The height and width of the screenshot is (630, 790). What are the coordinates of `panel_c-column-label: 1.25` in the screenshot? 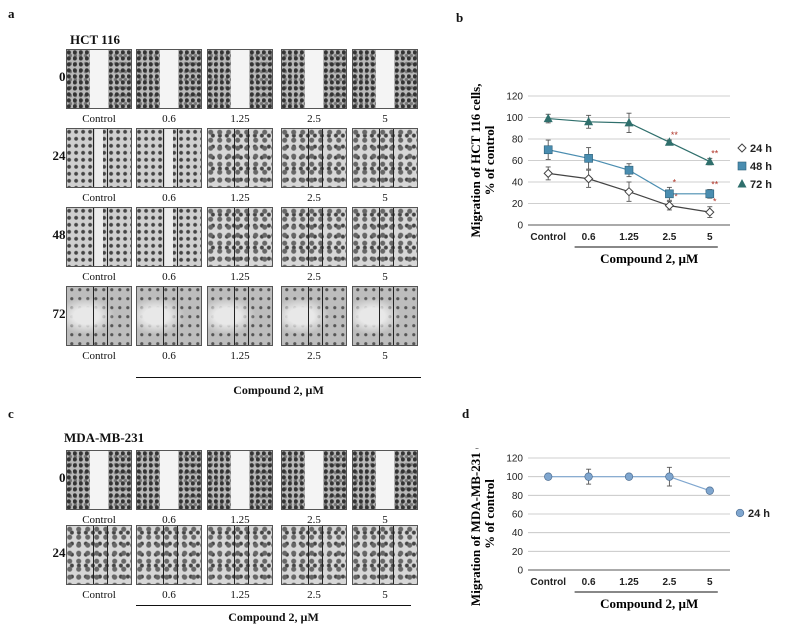 It's located at (240, 595).